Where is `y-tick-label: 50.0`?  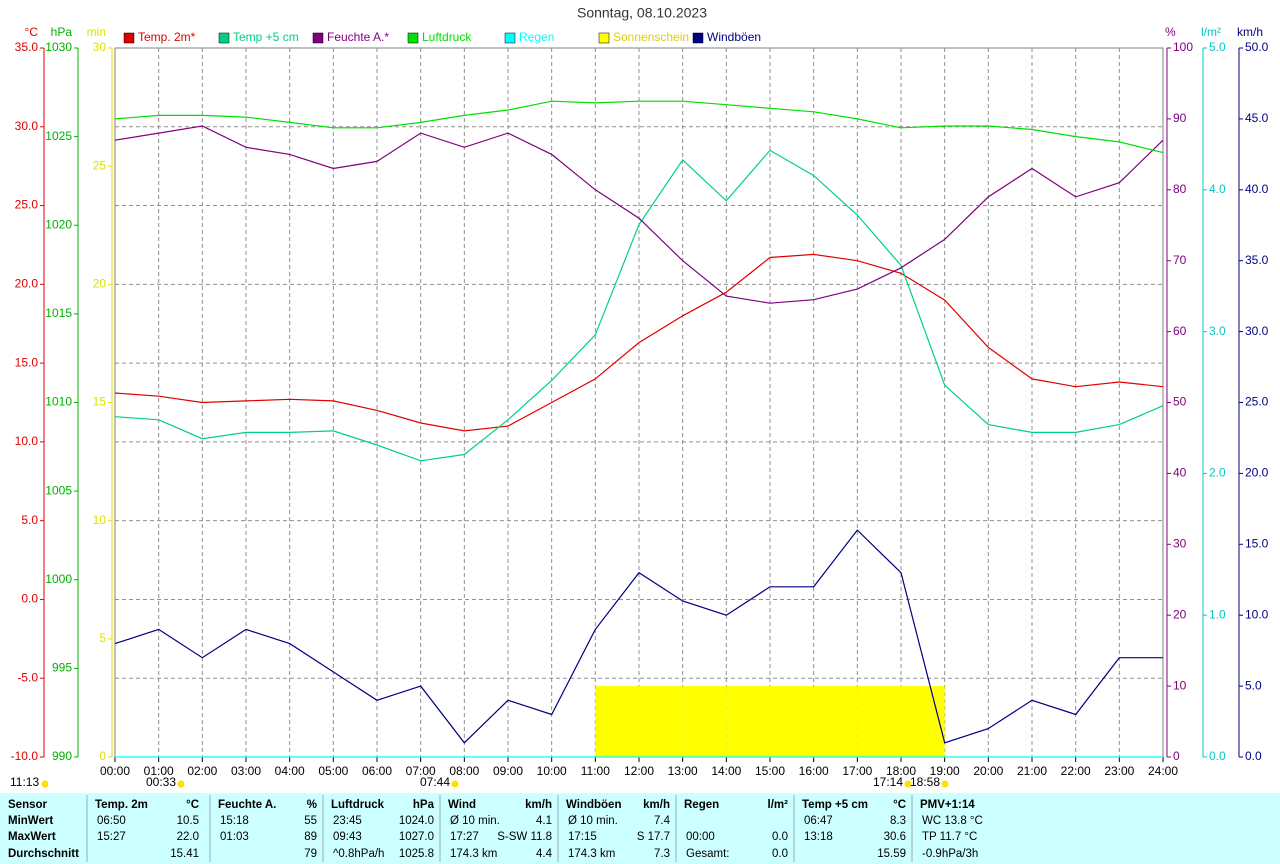
y-tick-label: 50.0 is located at coordinates (1257, 47).